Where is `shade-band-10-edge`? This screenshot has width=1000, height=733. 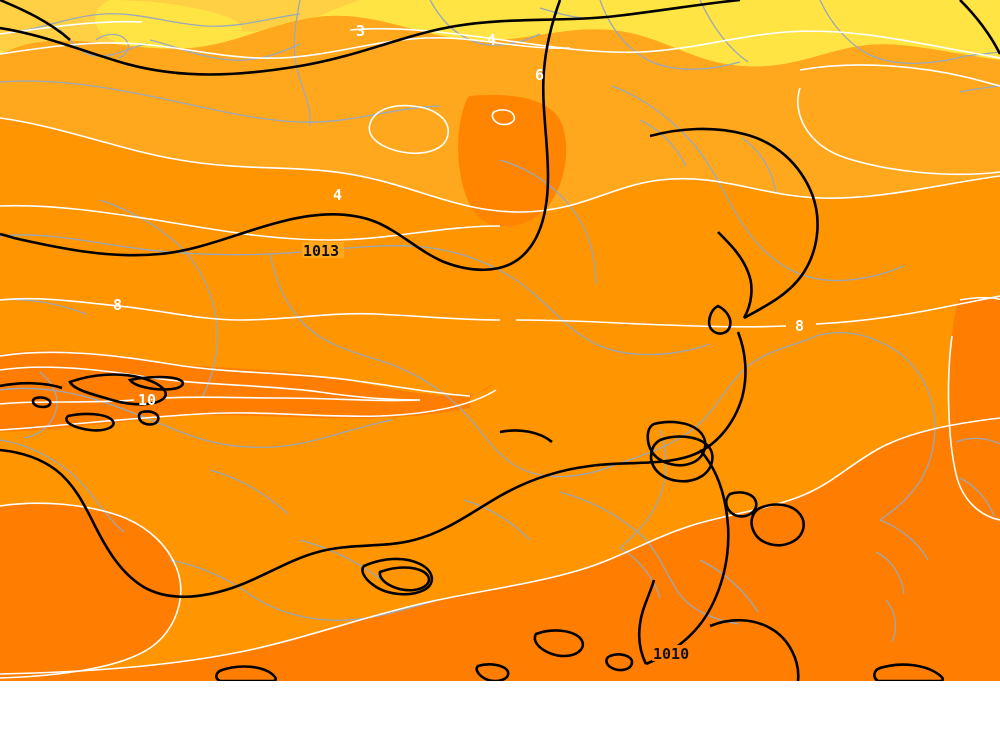 shade-band-10-edge is located at coordinates (974, 408).